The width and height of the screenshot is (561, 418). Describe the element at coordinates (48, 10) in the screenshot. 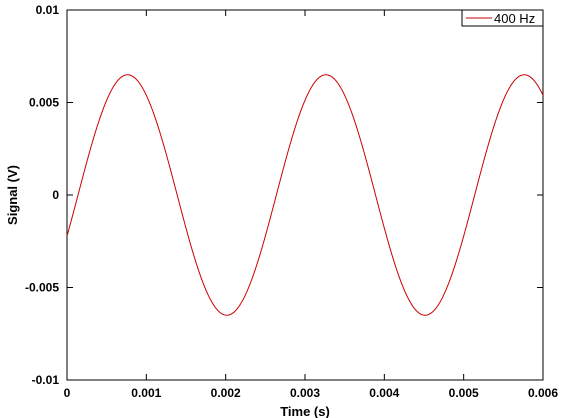

I see `y-tick-label-0: 0.01` at that location.